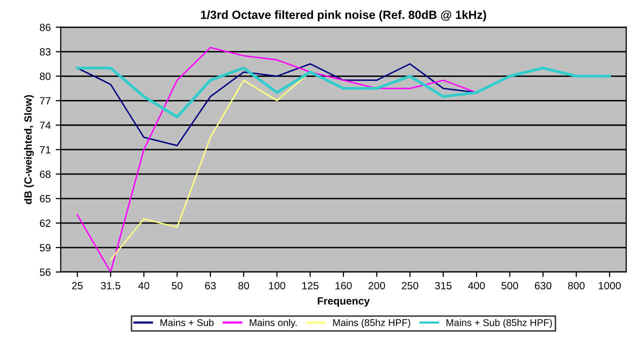 The height and width of the screenshot is (340, 639). What do you see at coordinates (410, 286) in the screenshot?
I see `x-tick-label: 250` at bounding box center [410, 286].